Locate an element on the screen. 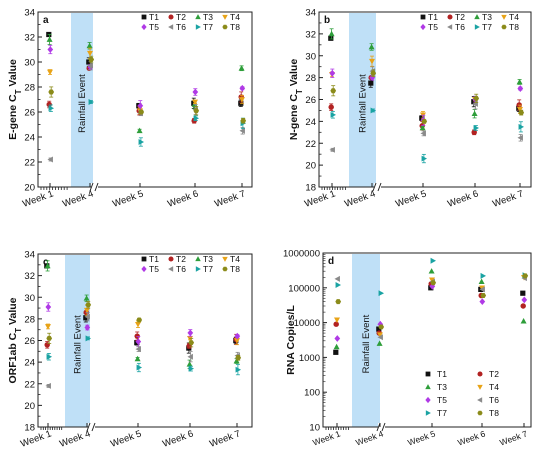 This screenshot has width=550, height=463. panel-letter: d is located at coordinates (331, 261).